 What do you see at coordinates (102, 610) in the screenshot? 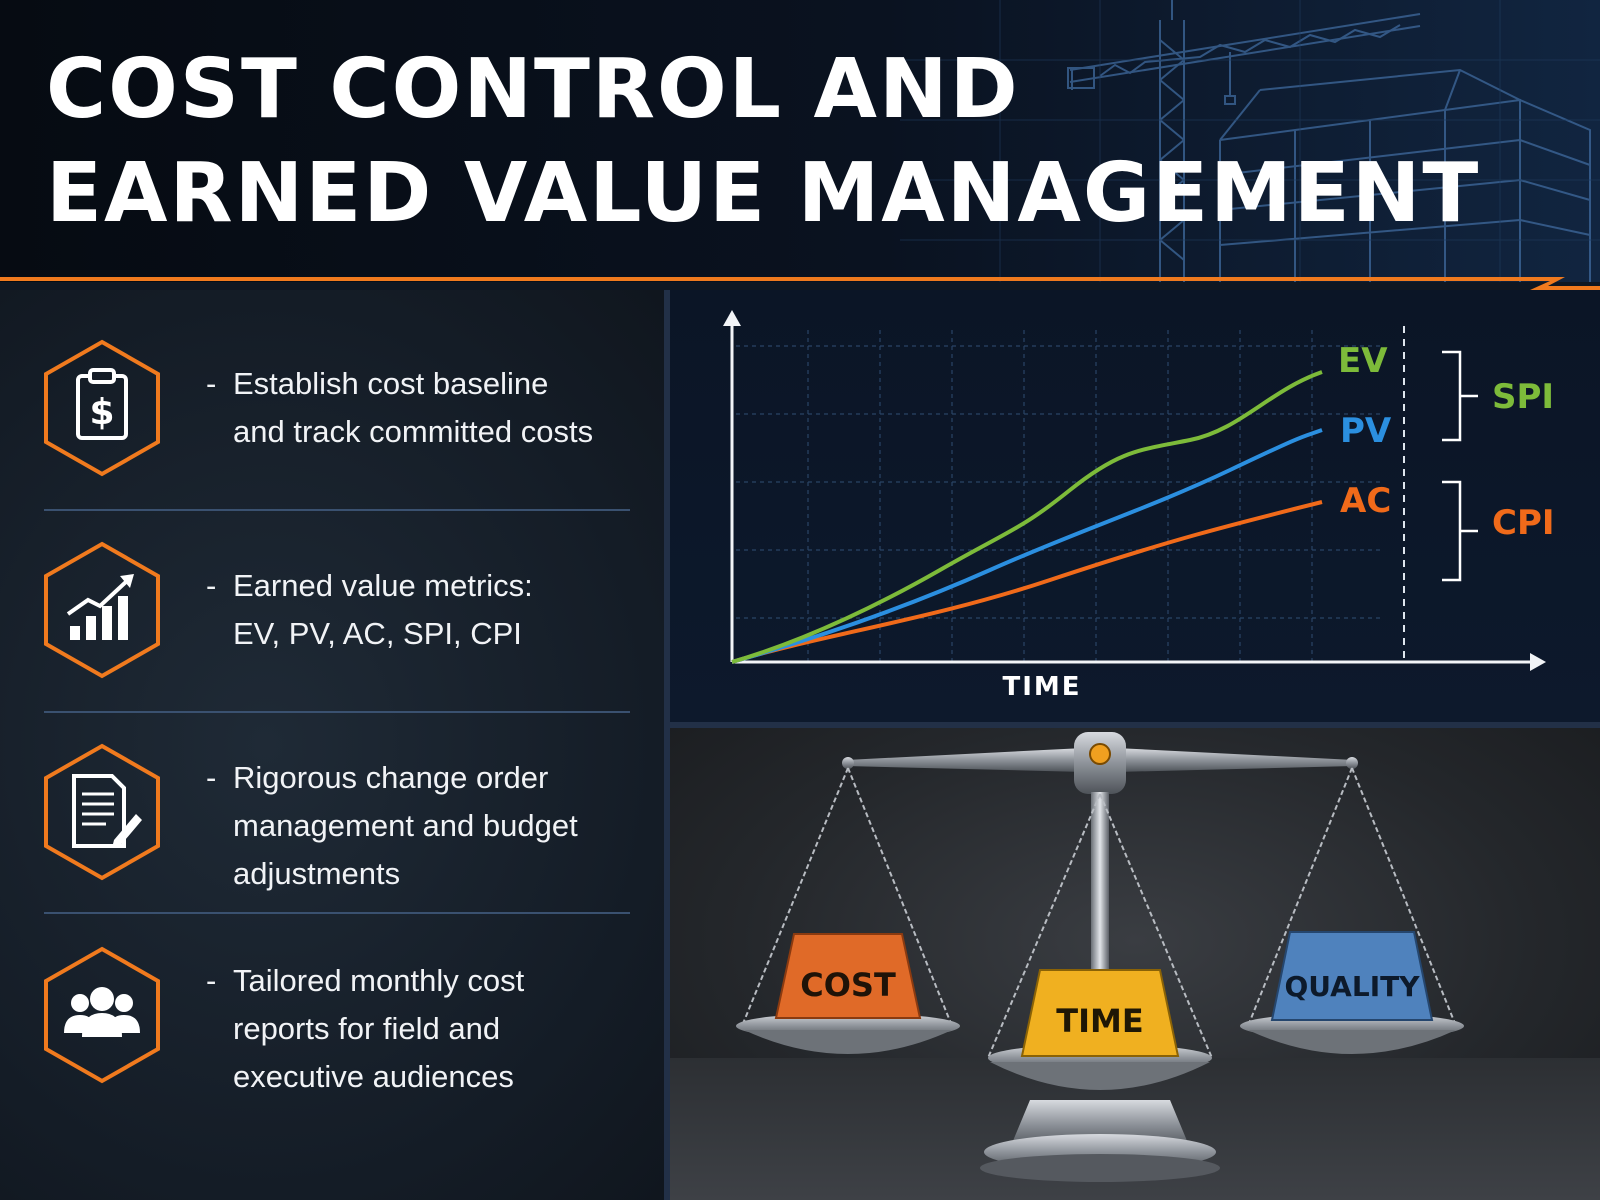
I see `bar-chart-arrow-icon` at bounding box center [102, 610].